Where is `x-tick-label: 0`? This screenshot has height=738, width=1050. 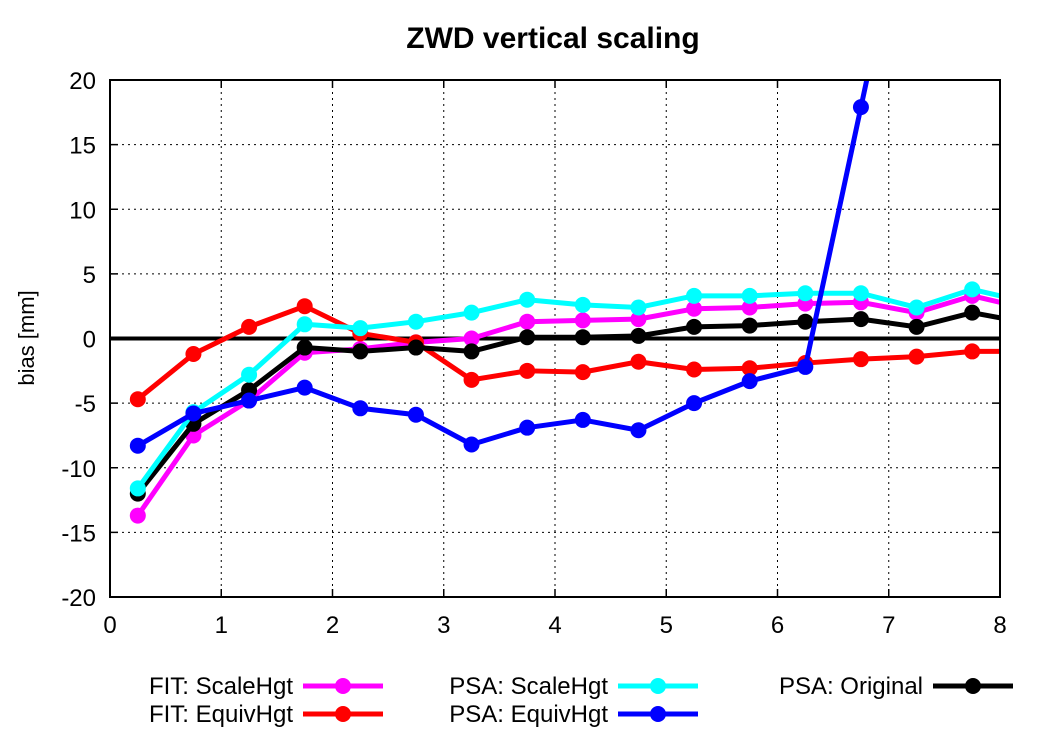
x-tick-label: 0 is located at coordinates (109, 625).